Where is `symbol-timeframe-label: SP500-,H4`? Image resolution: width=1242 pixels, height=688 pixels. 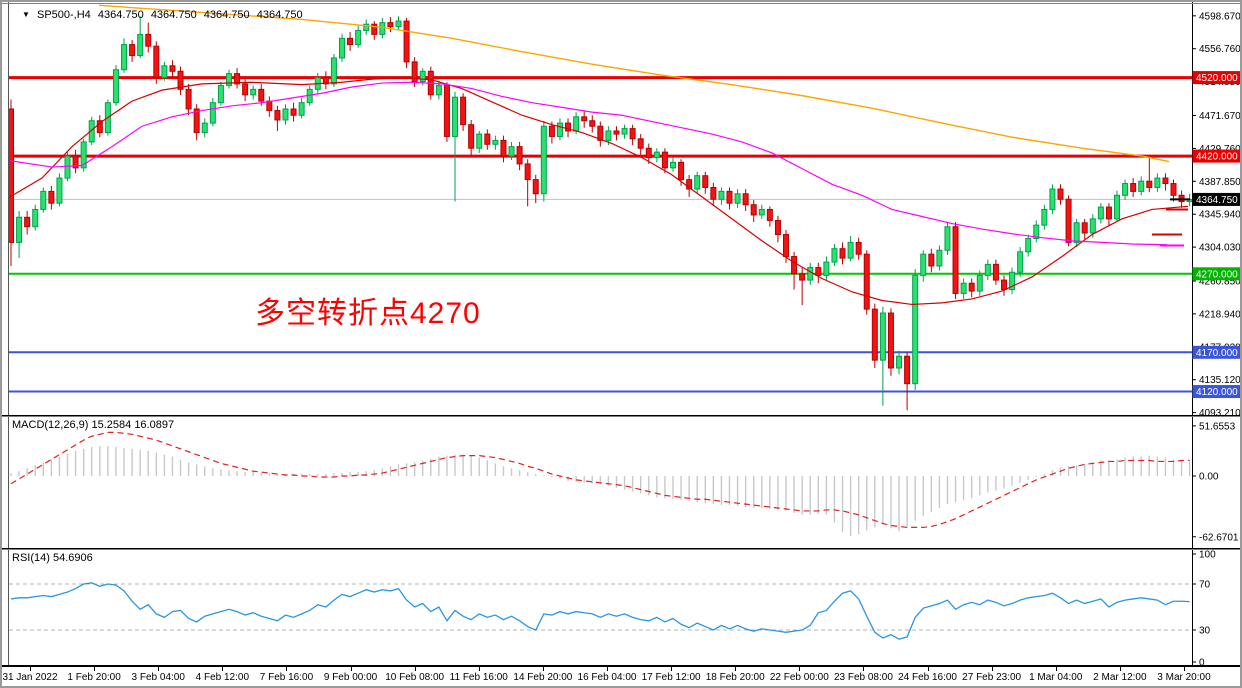 symbol-timeframe-label: SP500-,H4 is located at coordinates (63, 15).